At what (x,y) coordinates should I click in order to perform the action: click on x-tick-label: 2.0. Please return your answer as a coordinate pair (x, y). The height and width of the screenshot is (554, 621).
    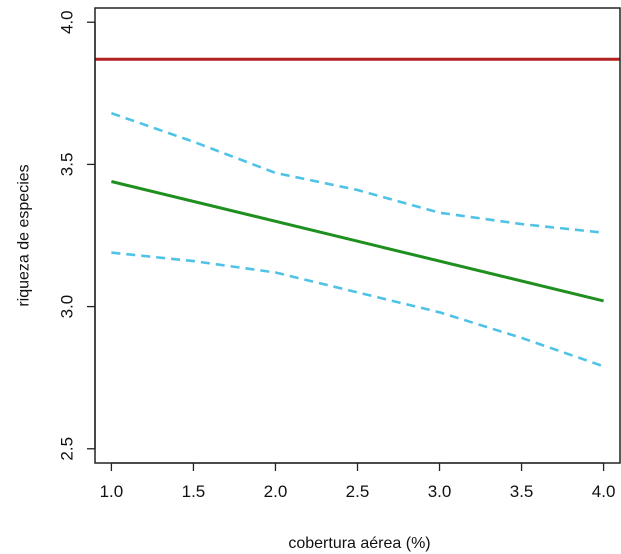
    Looking at the image, I should click on (276, 491).